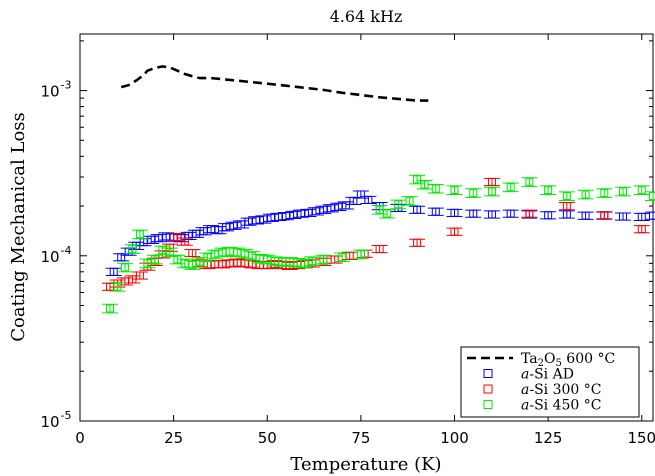 The width and height of the screenshot is (655, 476). Describe the element at coordinates (365, 464) in the screenshot. I see `x-axis-label: Temperature (K)` at that location.